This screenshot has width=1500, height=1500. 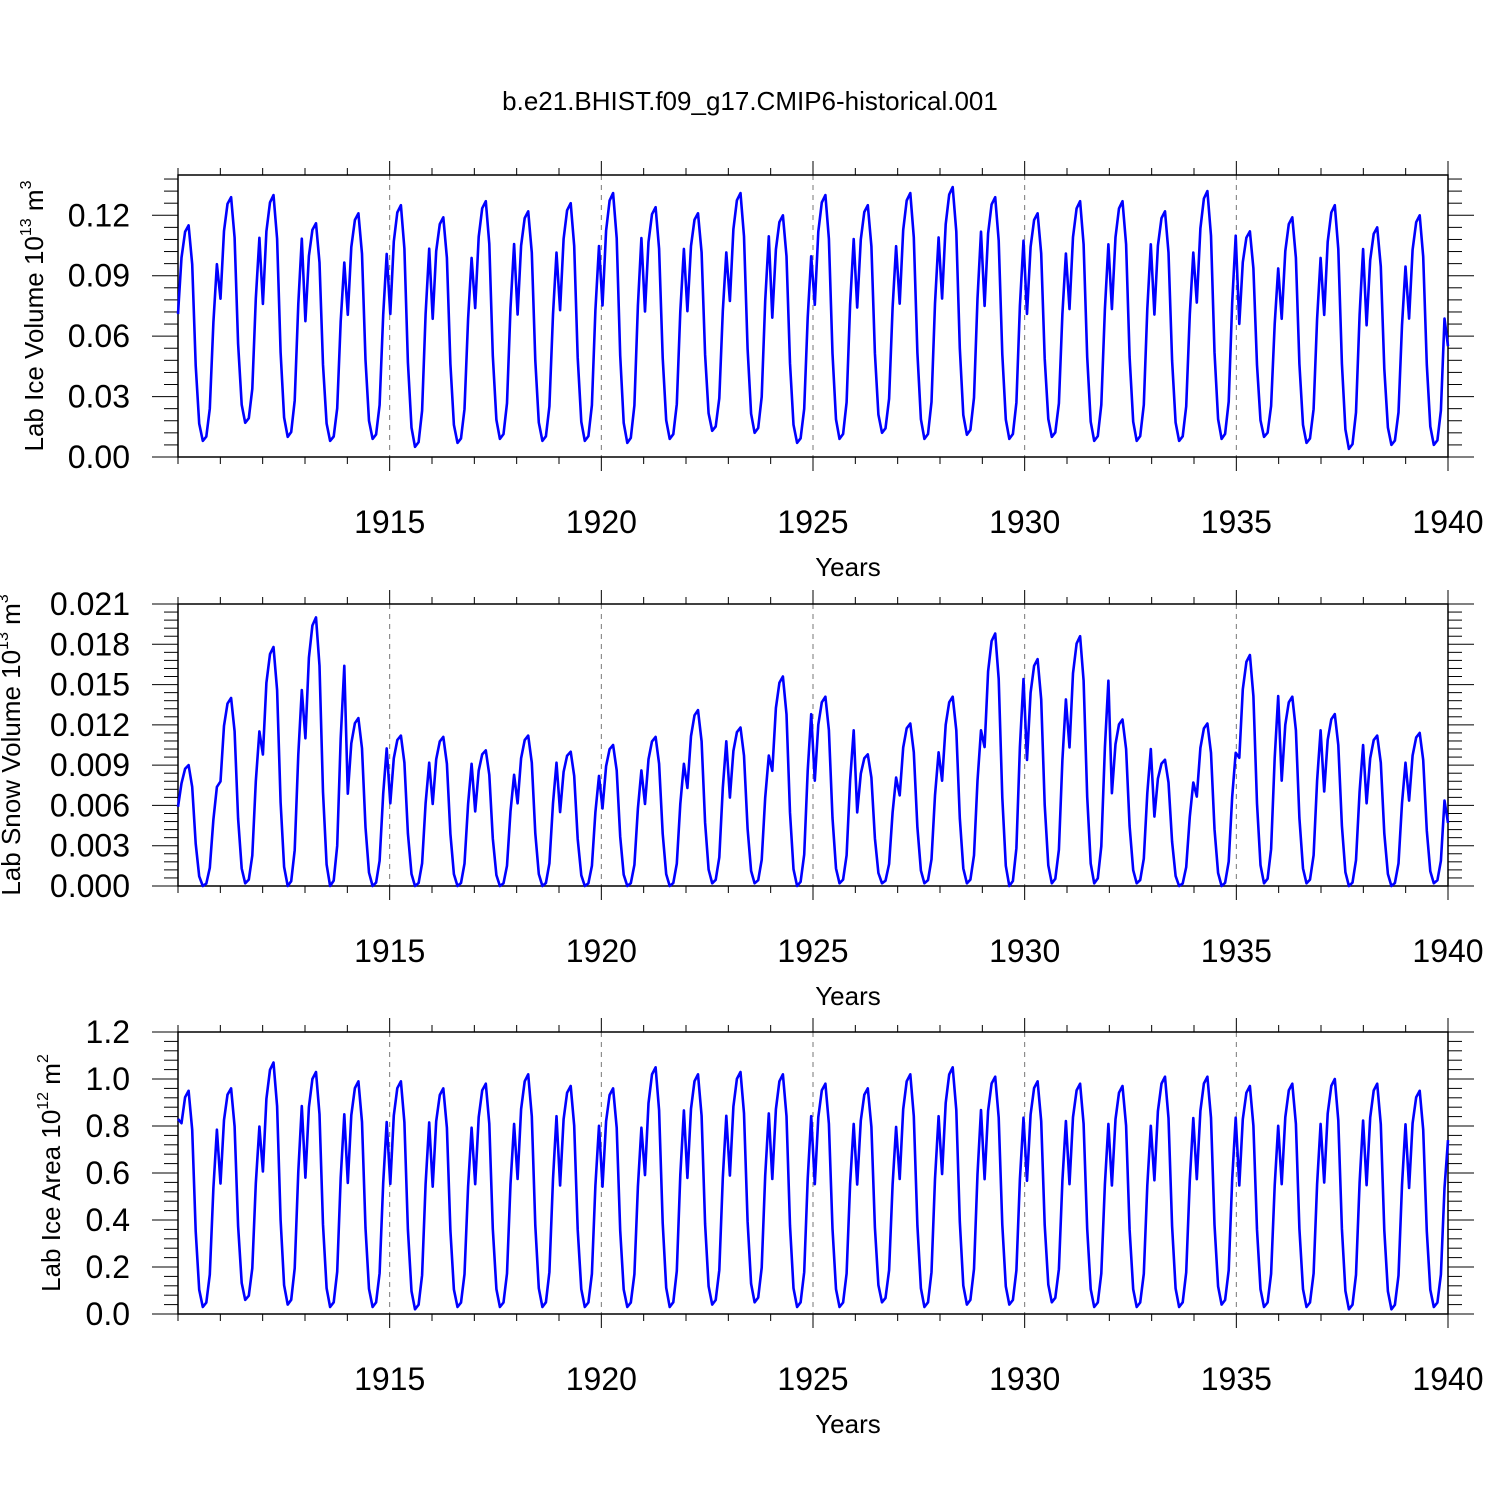 What do you see at coordinates (108, 1314) in the screenshot?
I see `y-tick-label: 0.0` at bounding box center [108, 1314].